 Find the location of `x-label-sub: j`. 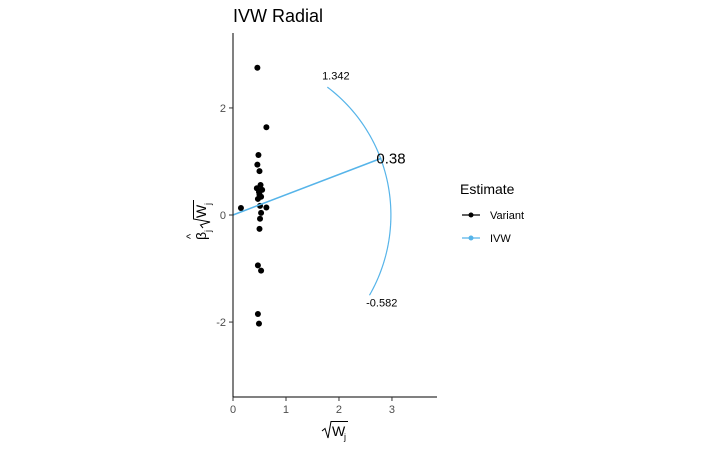

x-label-sub: j is located at coordinates (344, 437).